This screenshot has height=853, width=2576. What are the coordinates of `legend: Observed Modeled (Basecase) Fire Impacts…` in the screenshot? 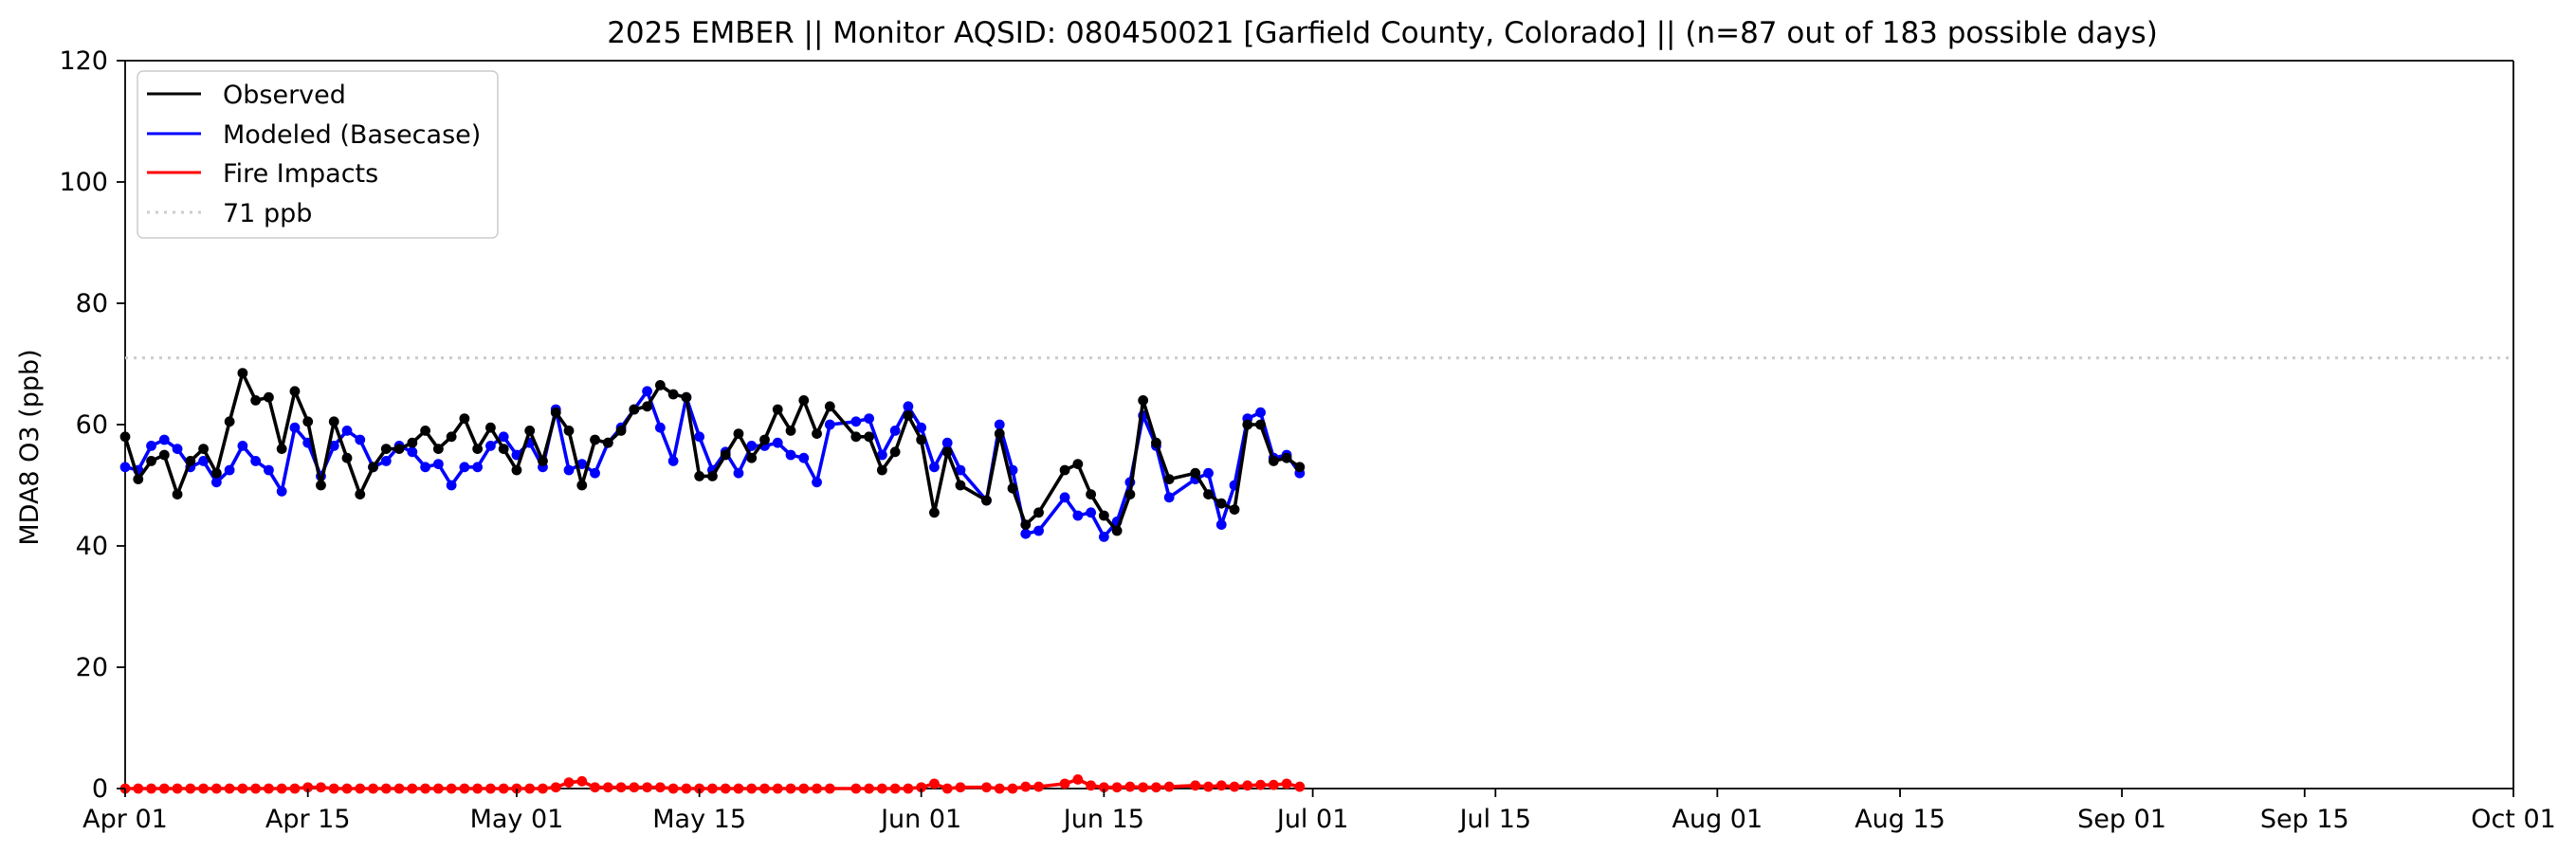 It's located at (318, 154).